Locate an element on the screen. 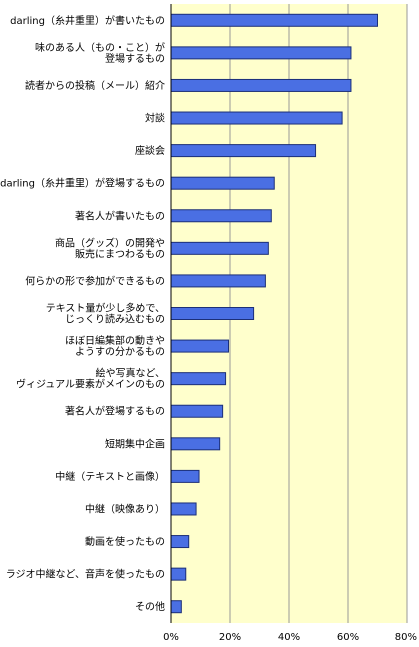  category-label: darling（糸井重里）が書いたもの is located at coordinates (87, 20).